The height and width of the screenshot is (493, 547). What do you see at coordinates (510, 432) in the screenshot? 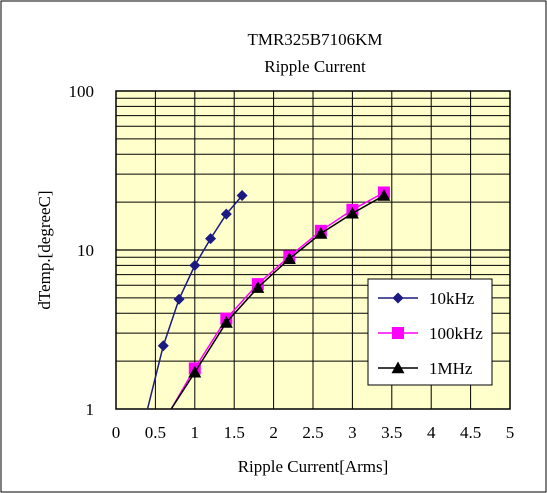
I see `x-tick-label: 5` at bounding box center [510, 432].